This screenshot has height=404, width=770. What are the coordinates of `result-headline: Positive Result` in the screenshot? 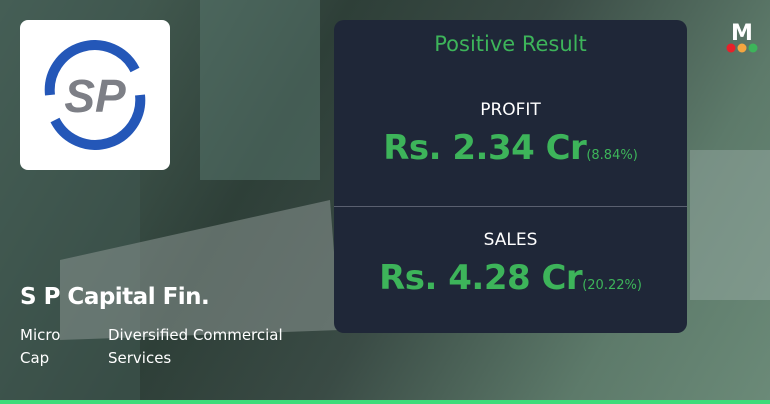 It's located at (510, 44).